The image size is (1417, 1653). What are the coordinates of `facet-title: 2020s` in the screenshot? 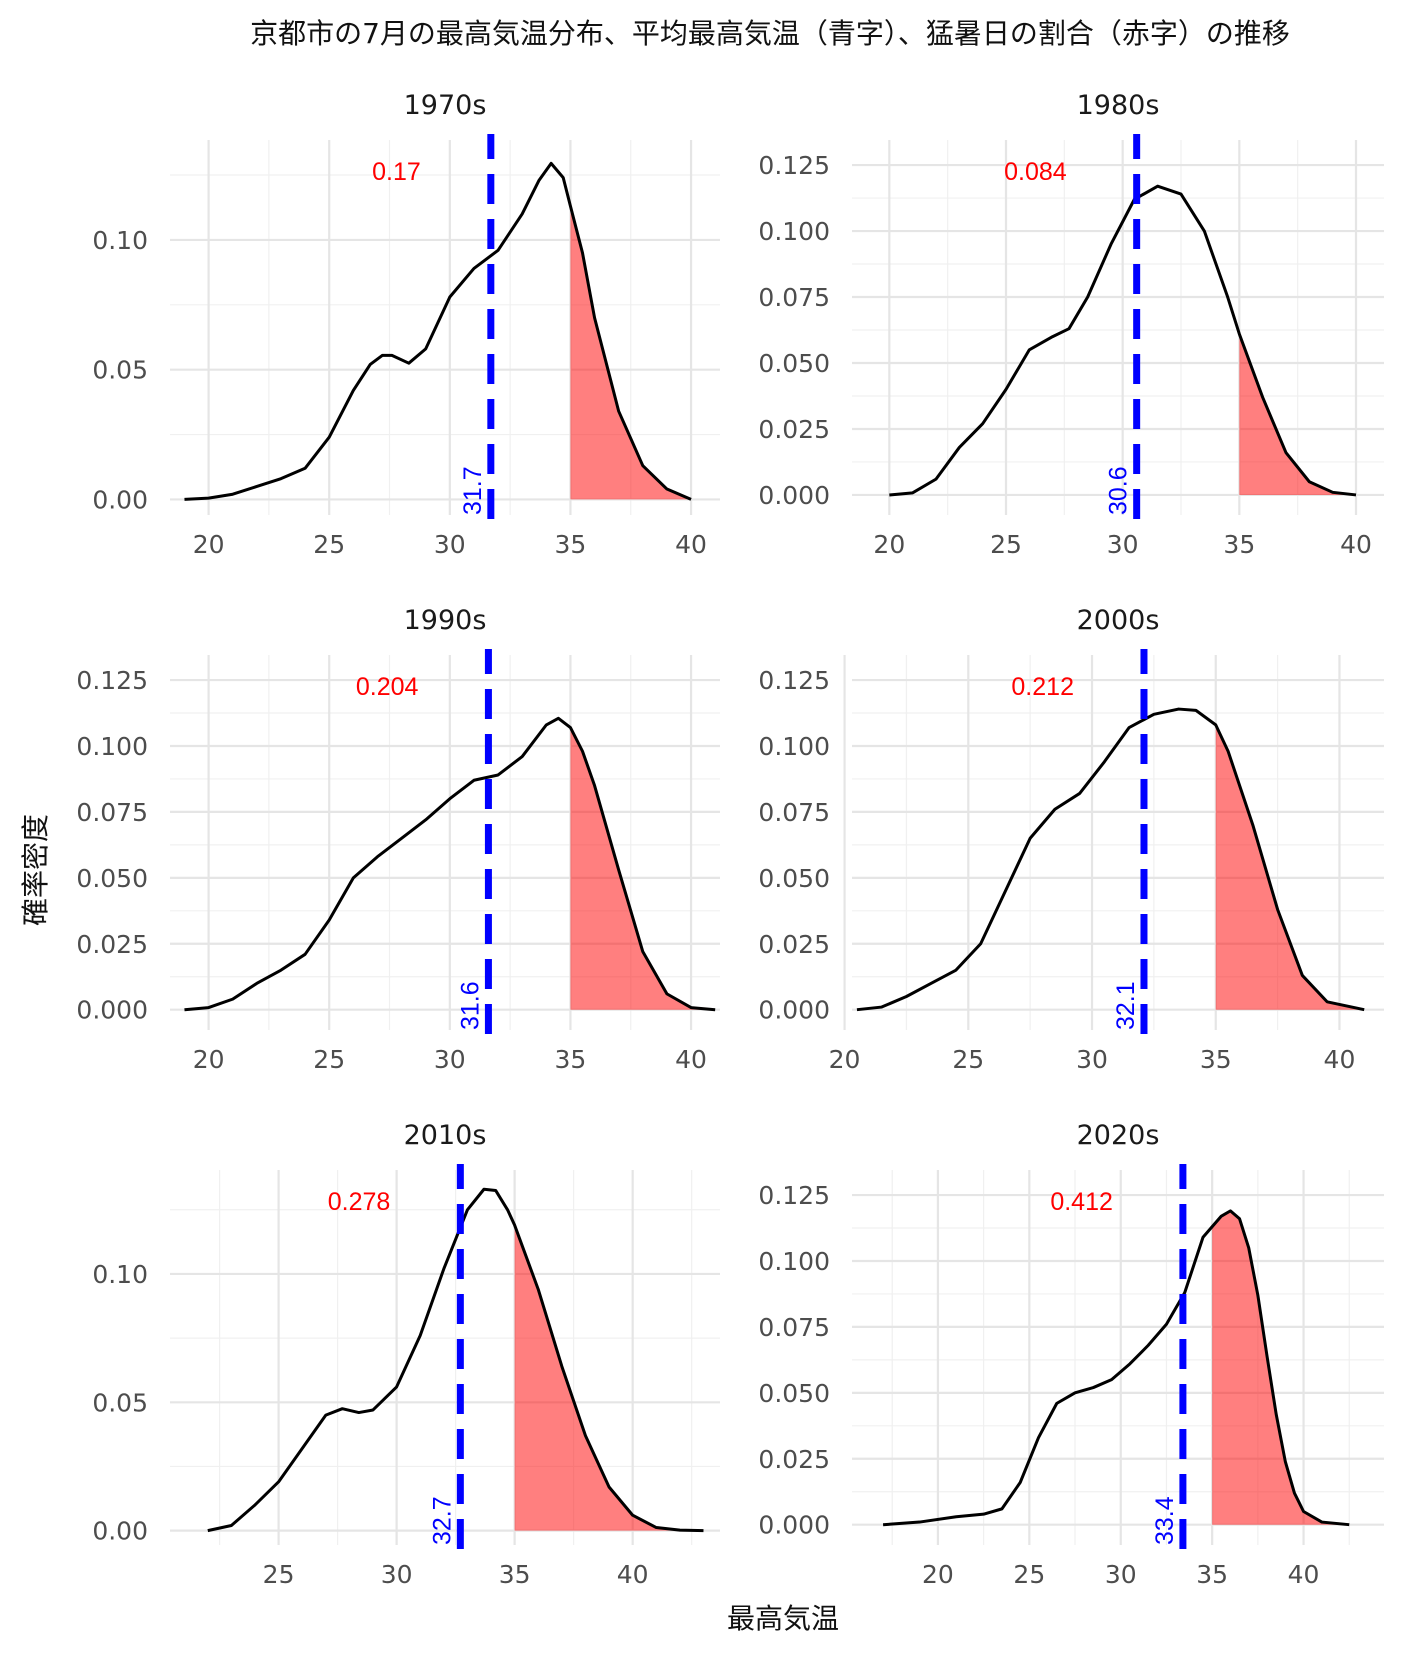 It's located at (1118, 1135).